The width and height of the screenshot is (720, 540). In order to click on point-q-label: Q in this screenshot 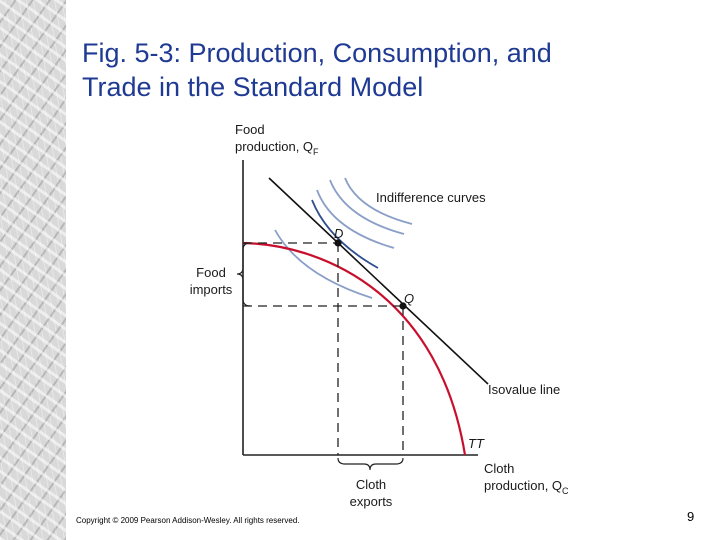, I will do `click(409, 298)`.